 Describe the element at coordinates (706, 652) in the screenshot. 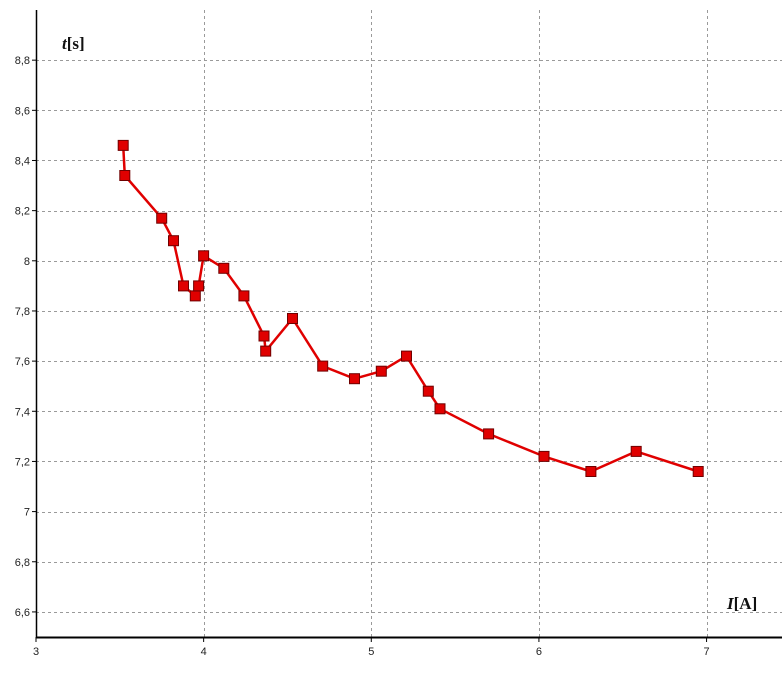

I see `x-tick-label: 7` at that location.